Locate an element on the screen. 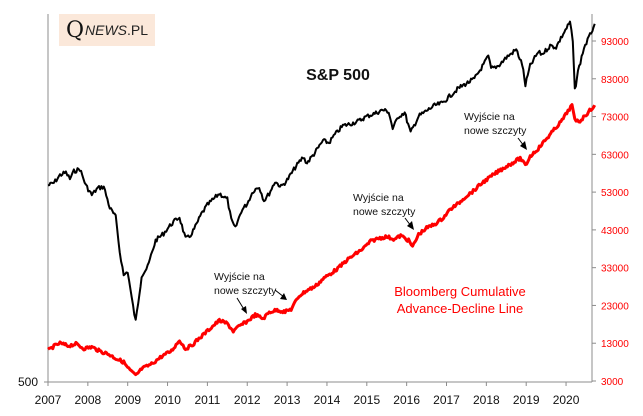 The height and width of the screenshot is (416, 643). y-tick-label: 73000 is located at coordinates (615, 118).